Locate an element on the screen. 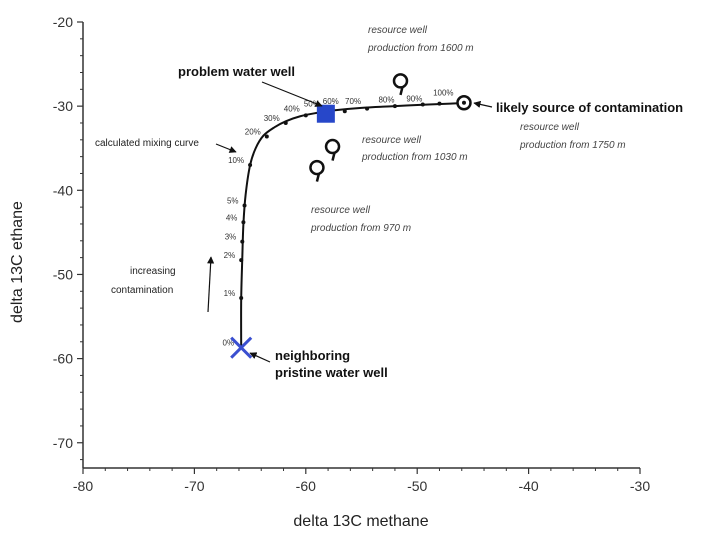 The image size is (714, 535). mixing-percent-label: 10% is located at coordinates (236, 160).